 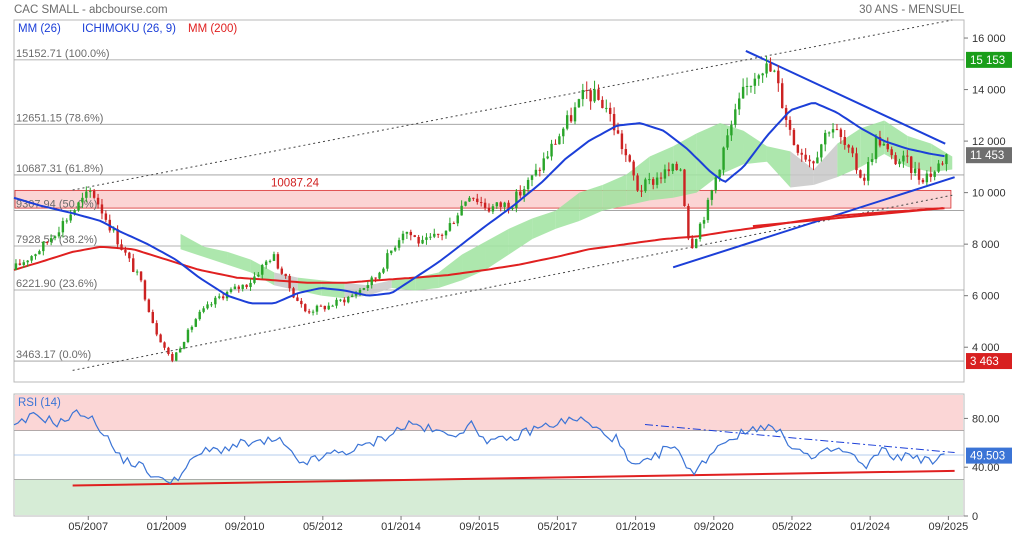 I want to click on trendline-support, so click(x=813, y=222).